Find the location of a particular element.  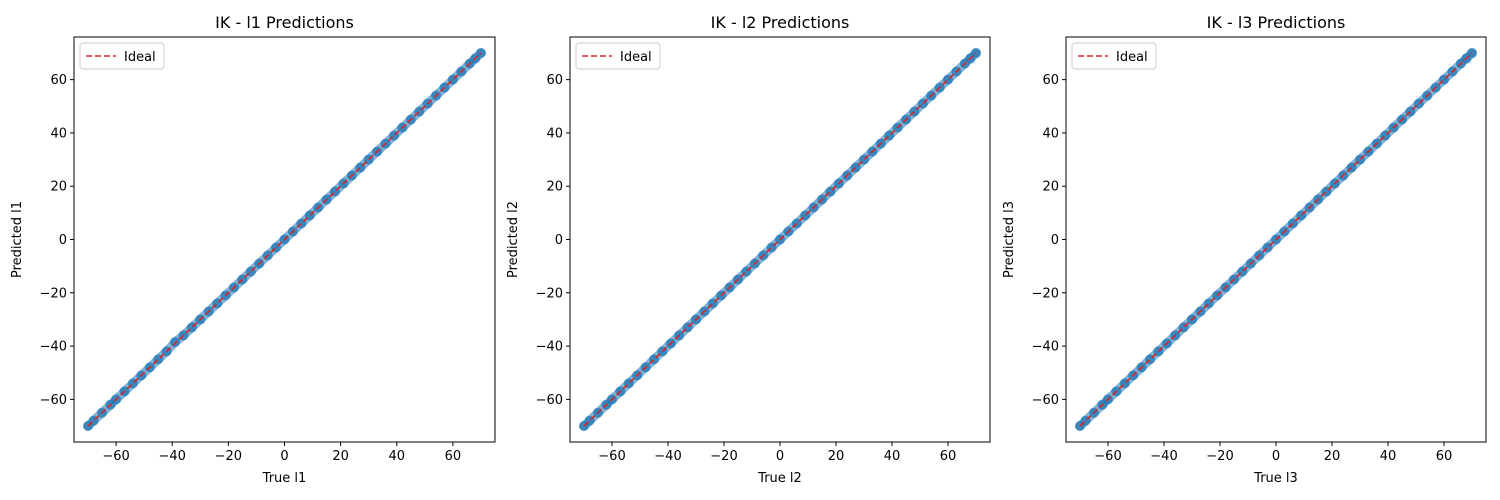

y-axis-label: Predicted l3 is located at coordinates (1009, 239).